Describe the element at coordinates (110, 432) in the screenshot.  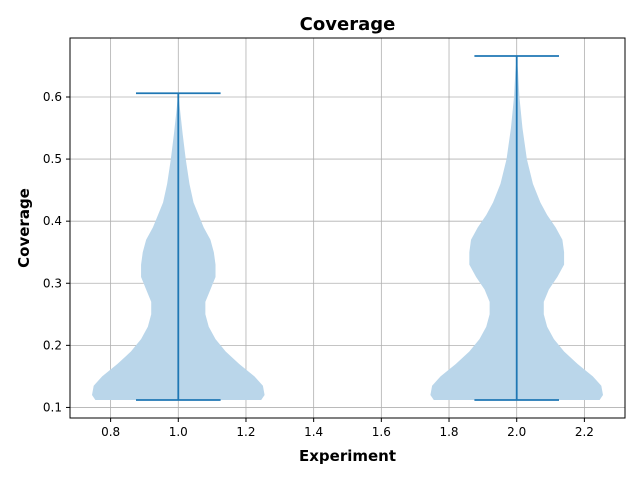
I see `x-tick-label: 0.8` at that location.